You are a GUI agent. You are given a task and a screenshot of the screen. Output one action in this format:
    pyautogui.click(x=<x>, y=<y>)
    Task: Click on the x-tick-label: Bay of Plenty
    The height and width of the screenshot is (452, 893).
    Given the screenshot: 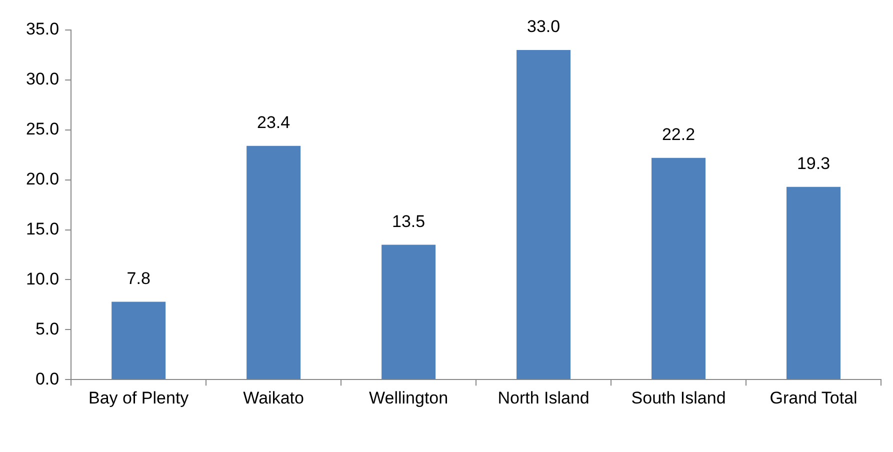 What is the action you would take?
    pyautogui.click(x=139, y=398)
    